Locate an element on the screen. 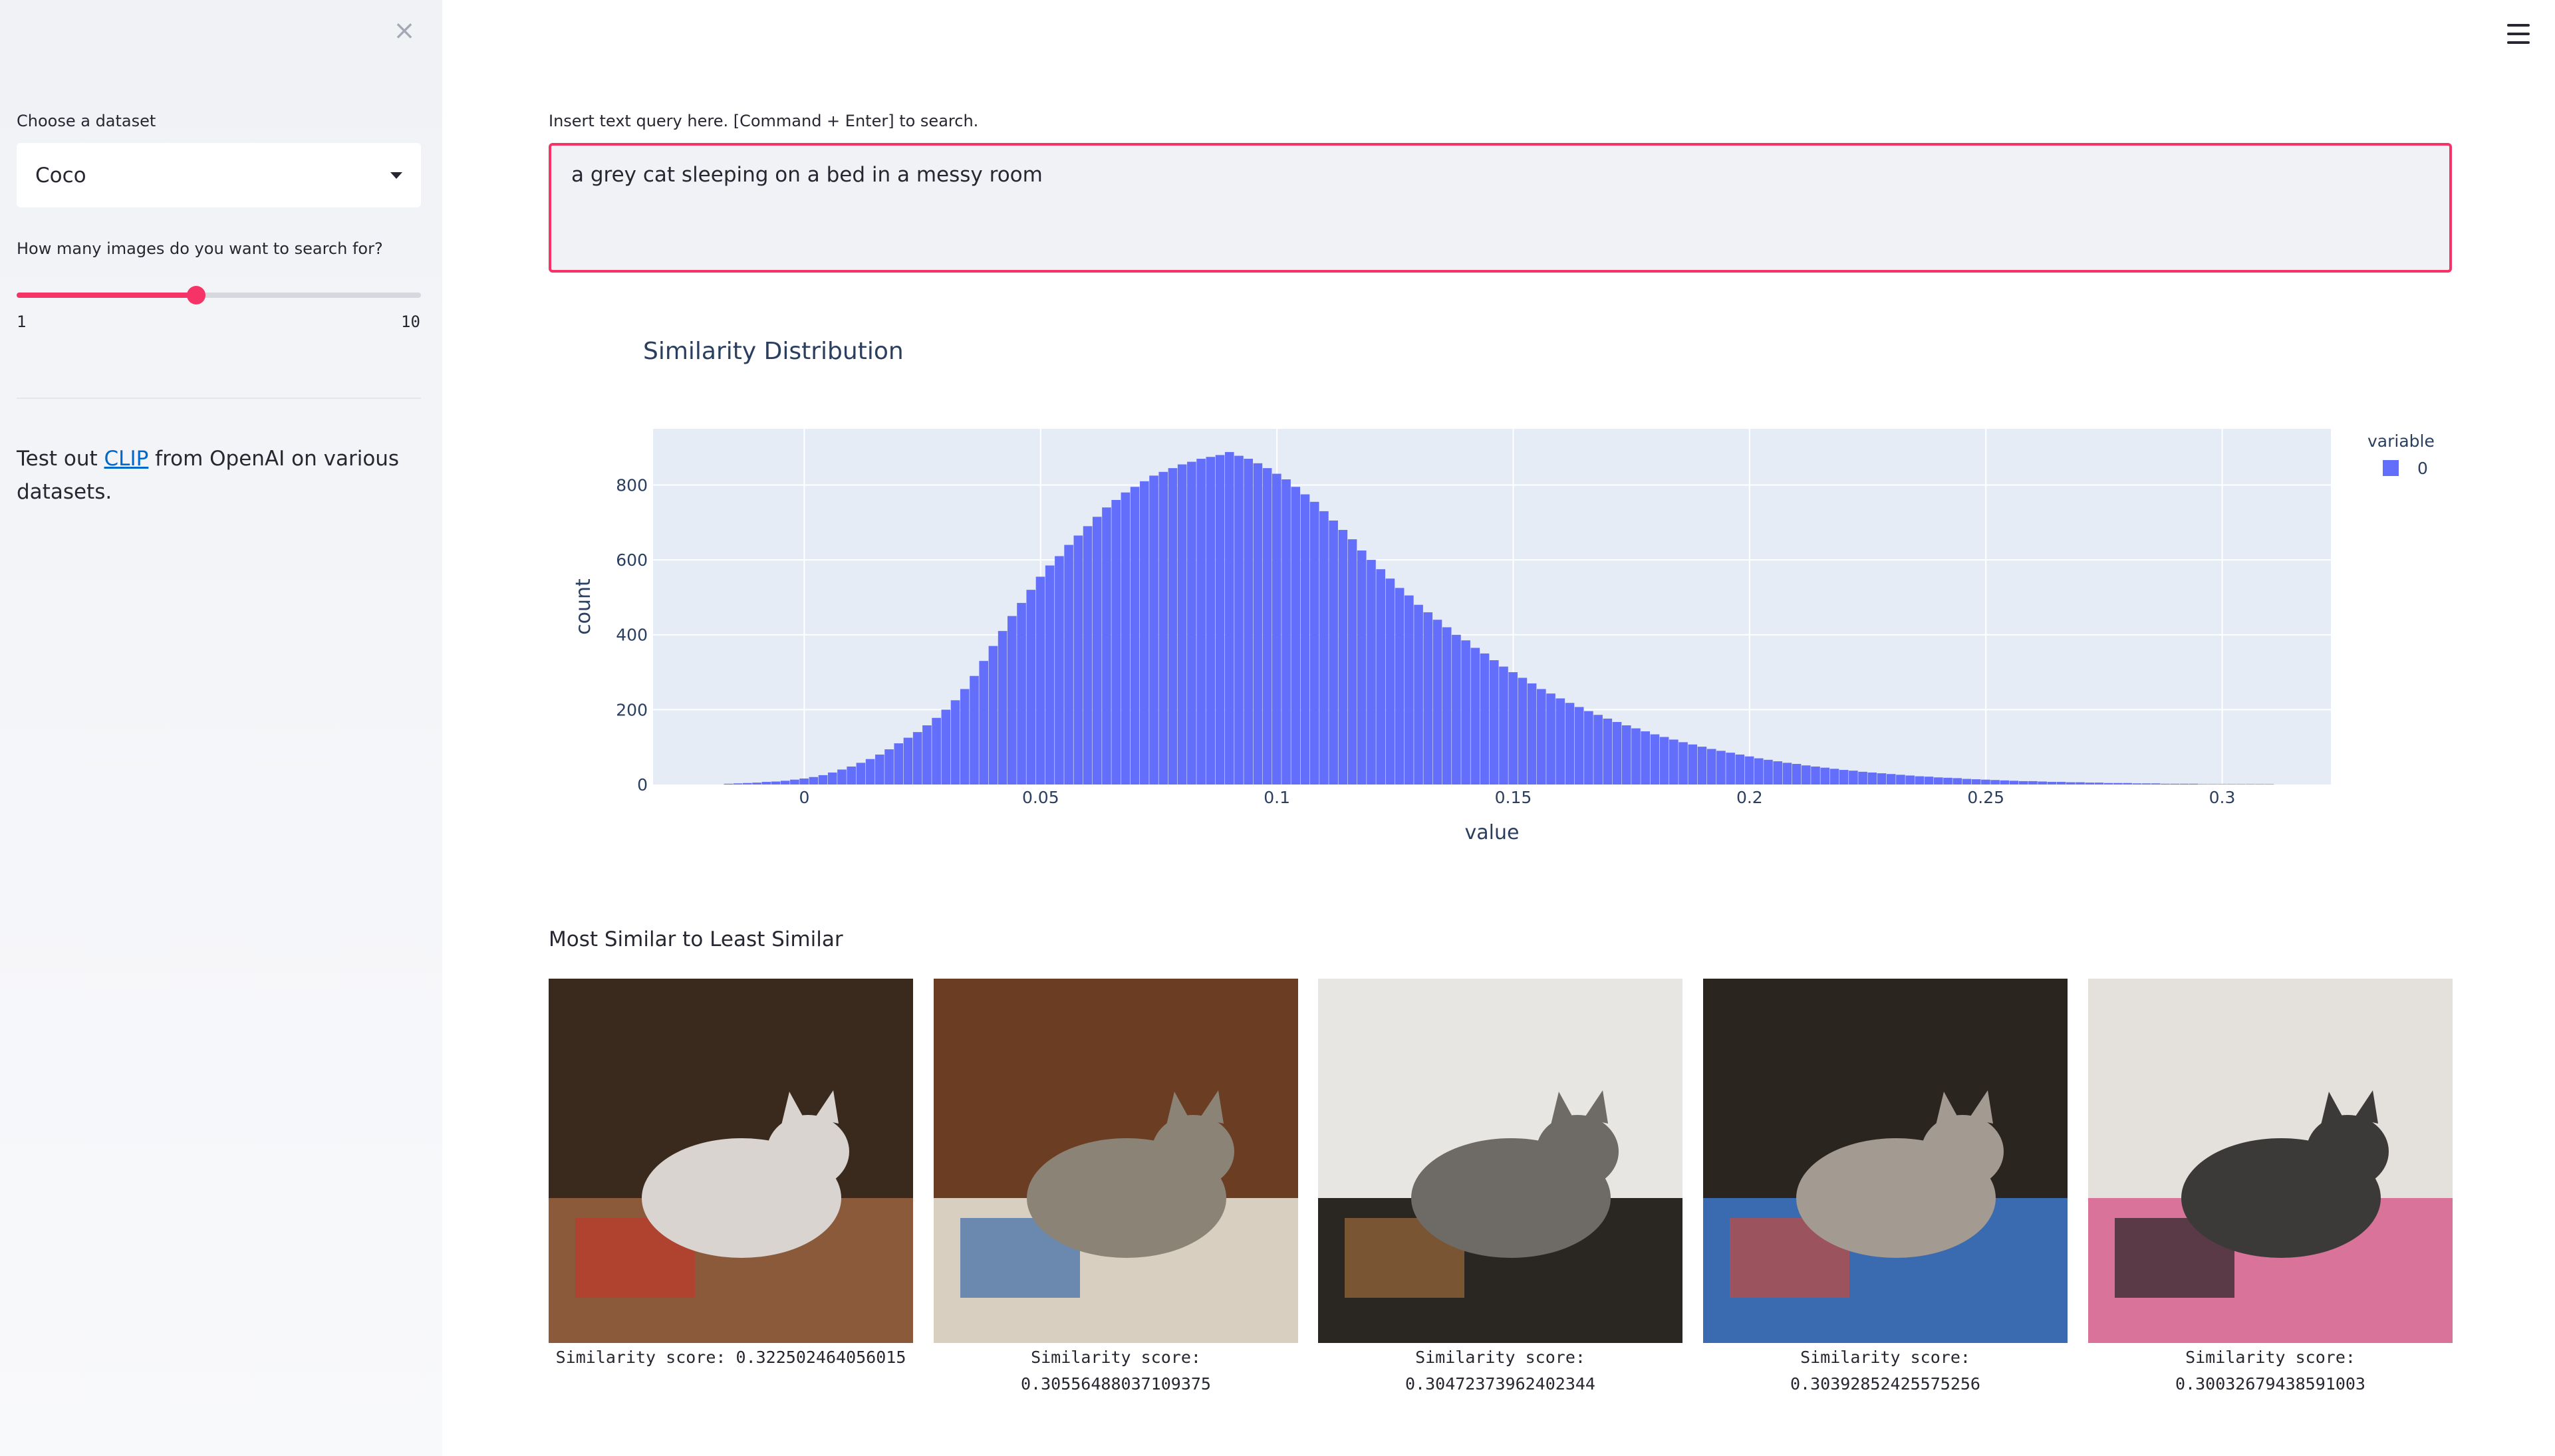 This screenshot has height=1456, width=2555. dataset-select: Coco is located at coordinates (219, 175).